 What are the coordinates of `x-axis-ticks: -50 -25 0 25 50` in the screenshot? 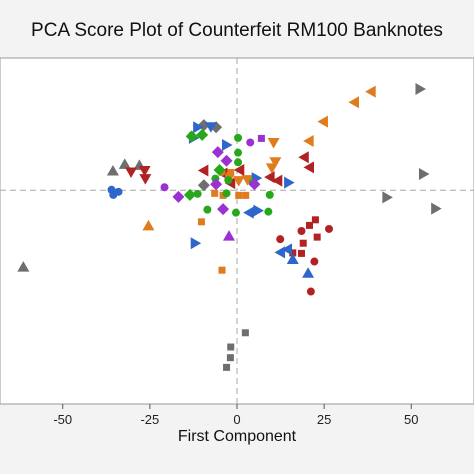 It's located at (235, 415).